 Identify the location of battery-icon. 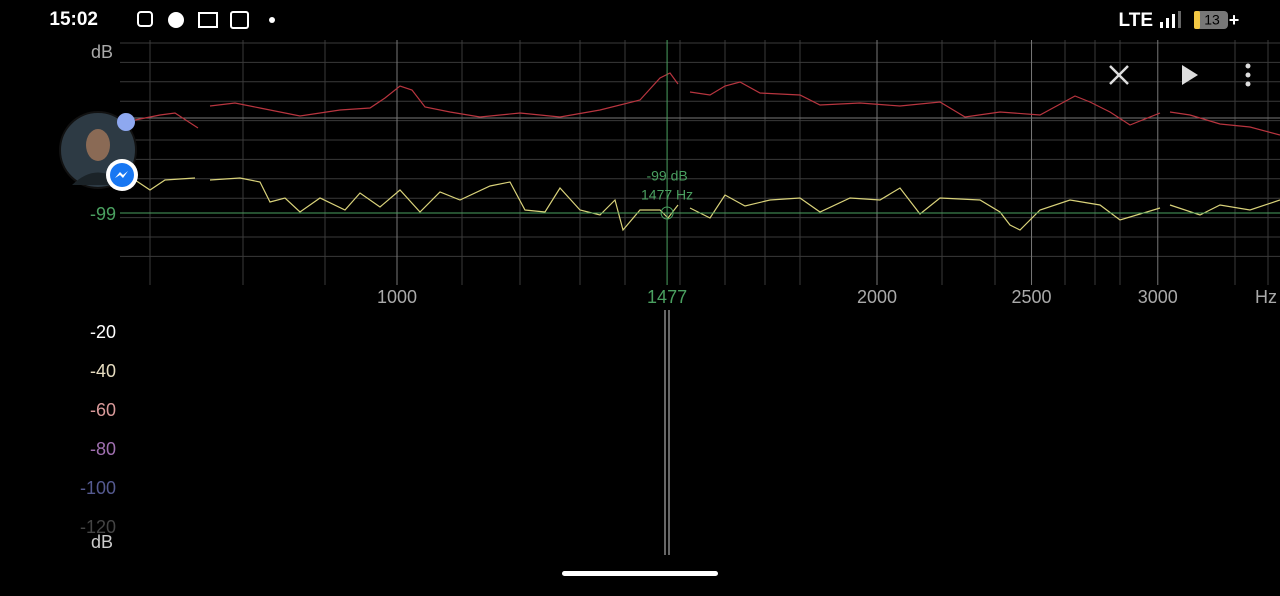
(1211, 20).